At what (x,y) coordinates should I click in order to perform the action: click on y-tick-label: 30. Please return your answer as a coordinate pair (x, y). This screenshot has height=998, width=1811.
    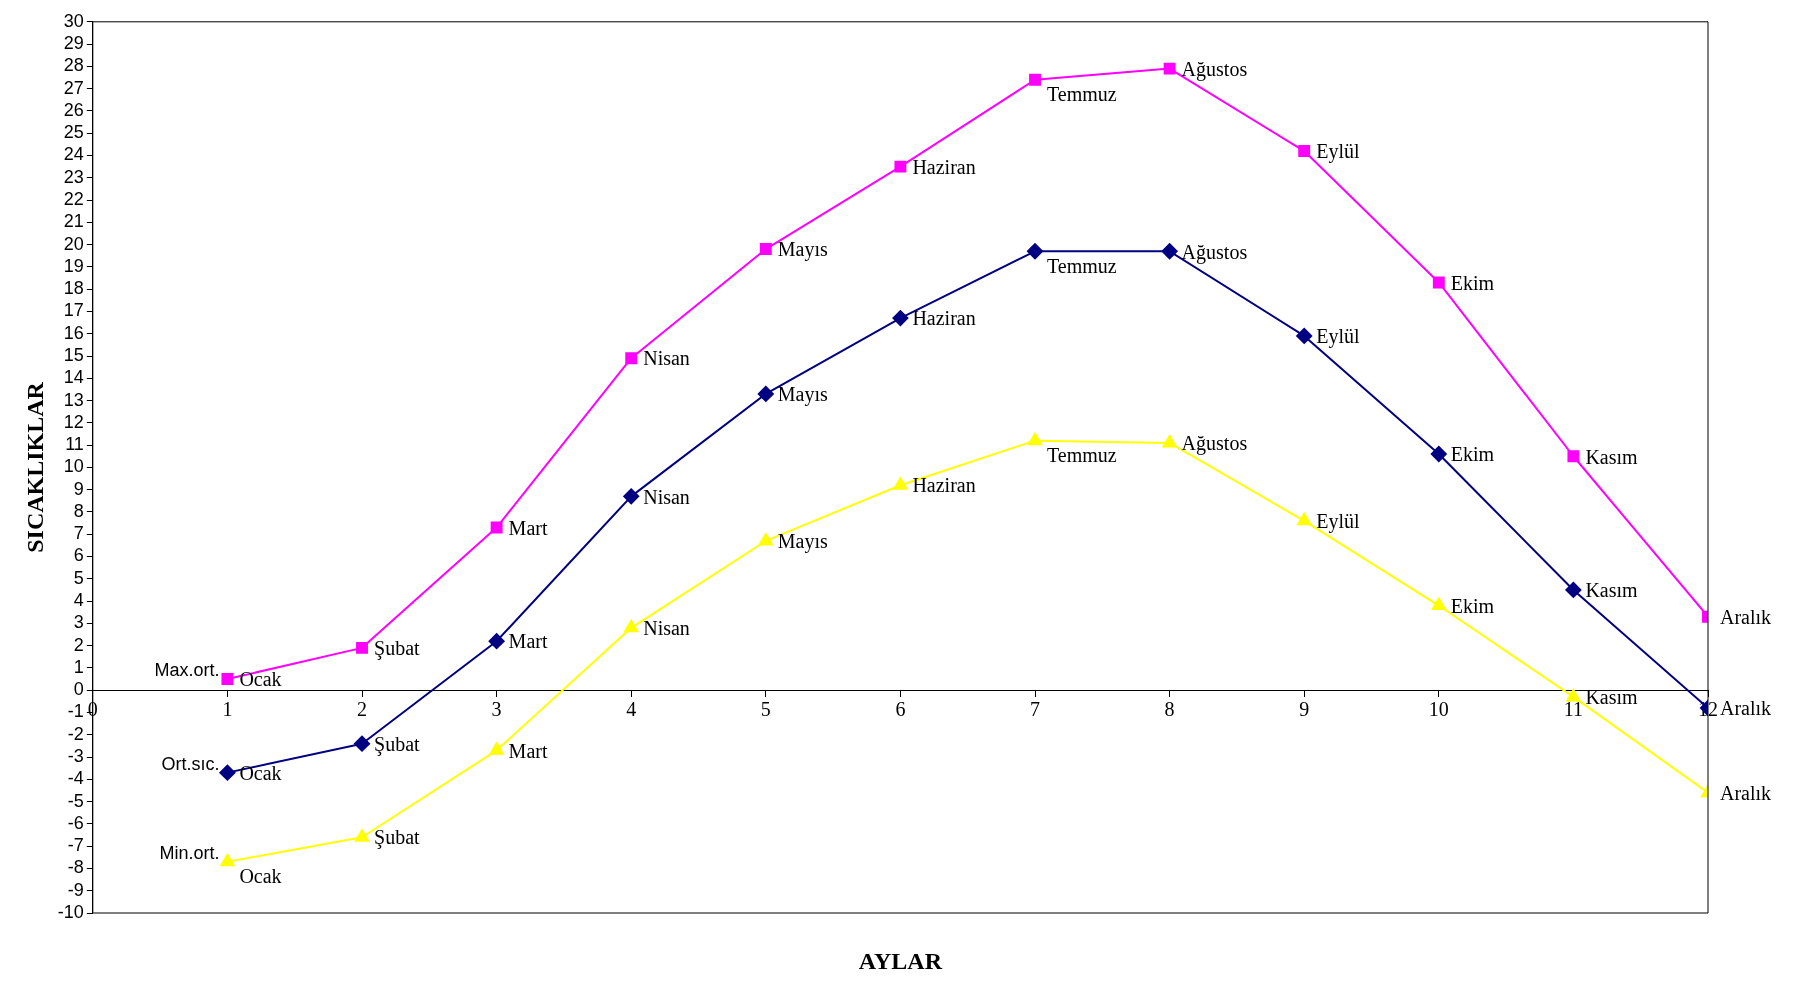
    Looking at the image, I should click on (73, 20).